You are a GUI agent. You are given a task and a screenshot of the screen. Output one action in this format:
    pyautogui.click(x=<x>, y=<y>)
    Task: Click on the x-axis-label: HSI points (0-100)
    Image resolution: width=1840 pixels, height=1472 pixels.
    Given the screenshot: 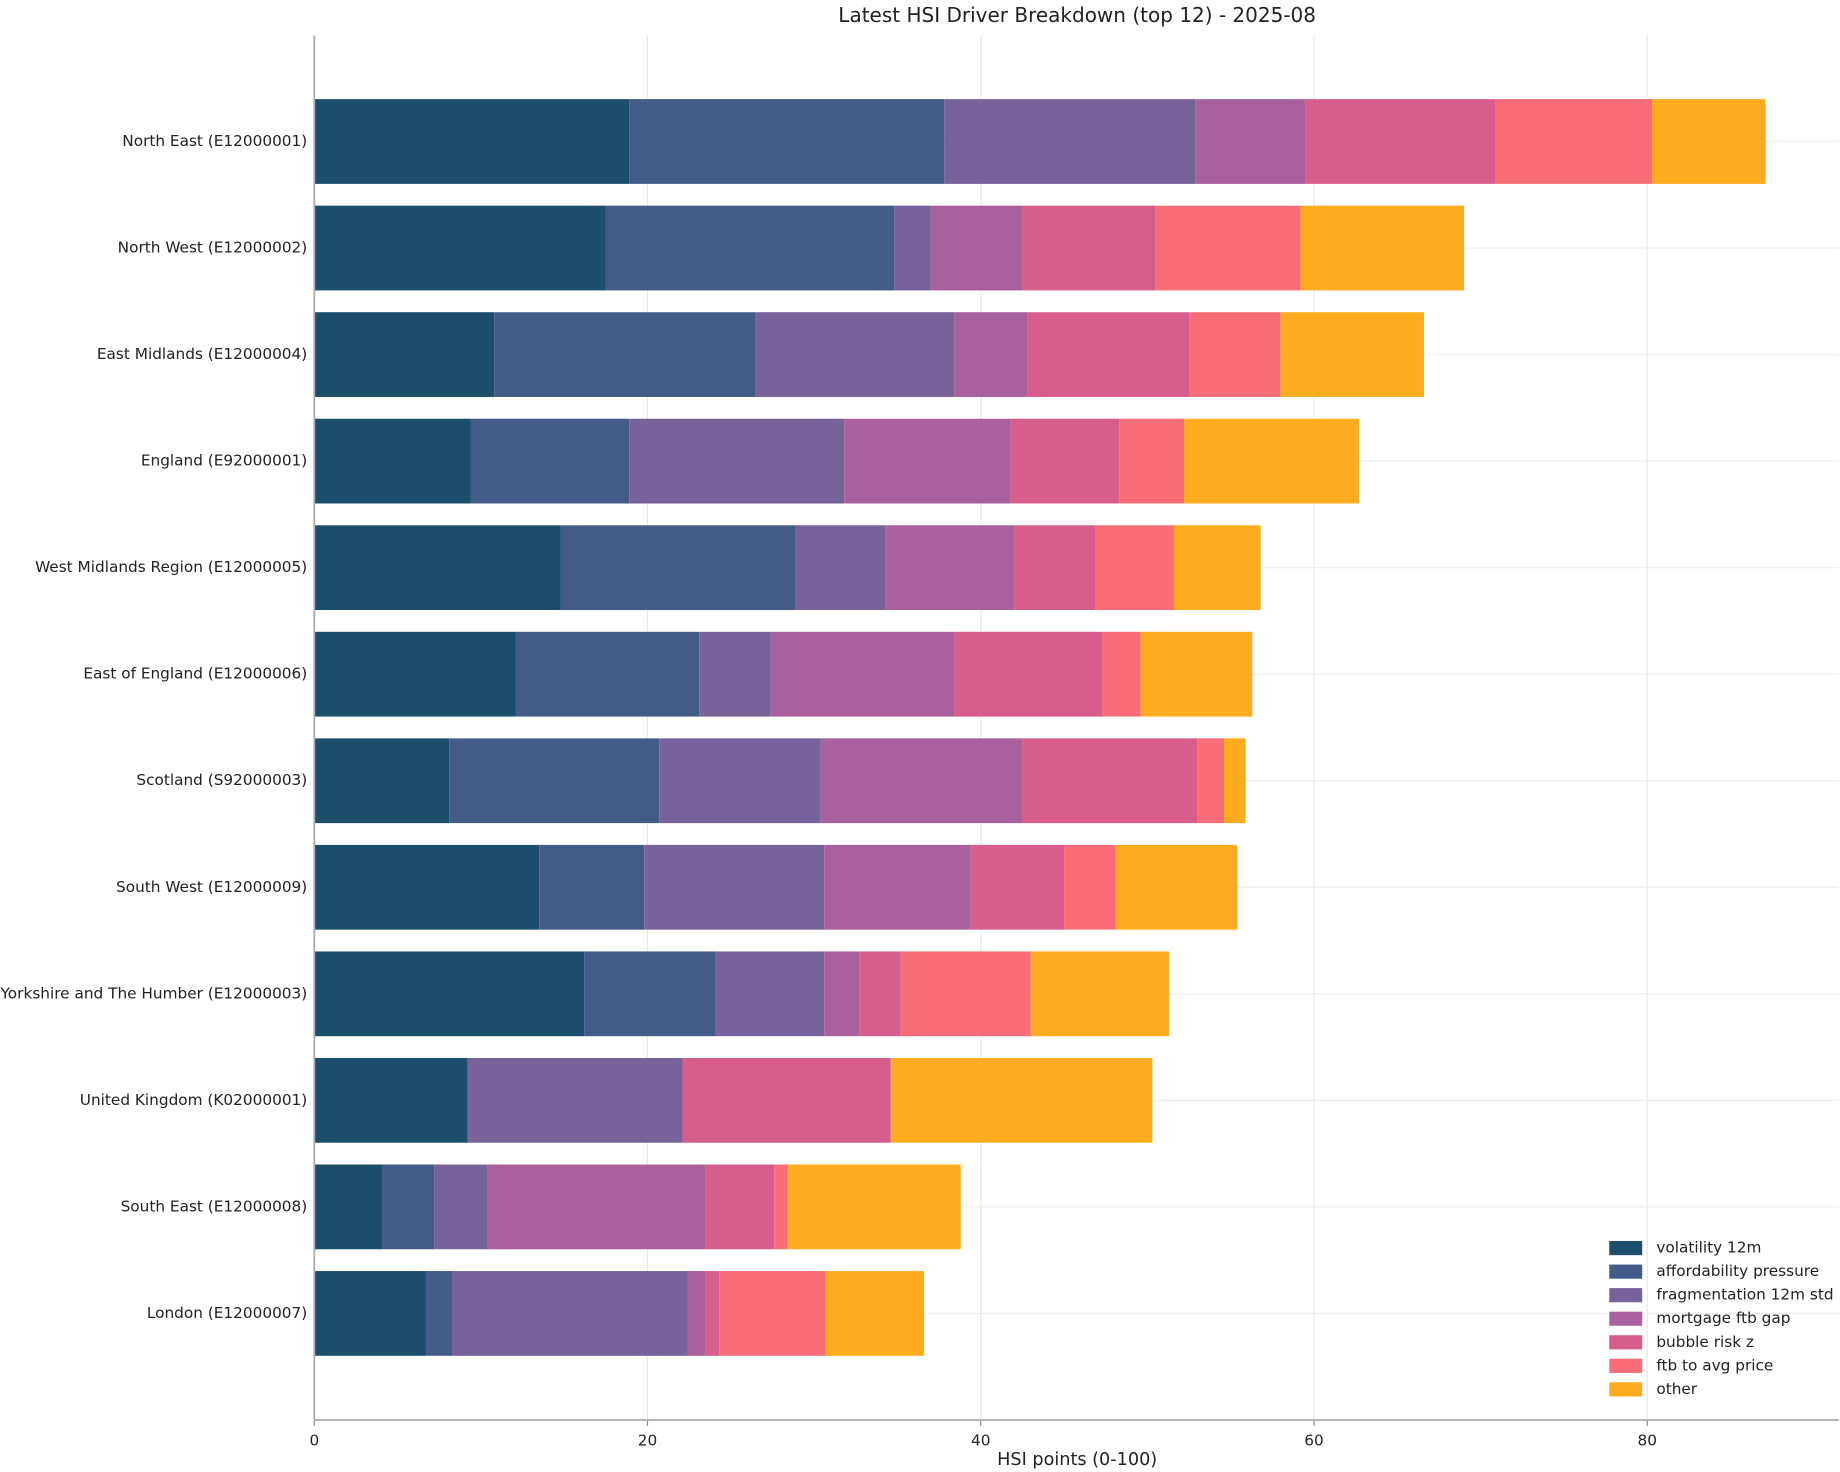 What is the action you would take?
    pyautogui.click(x=1077, y=1460)
    